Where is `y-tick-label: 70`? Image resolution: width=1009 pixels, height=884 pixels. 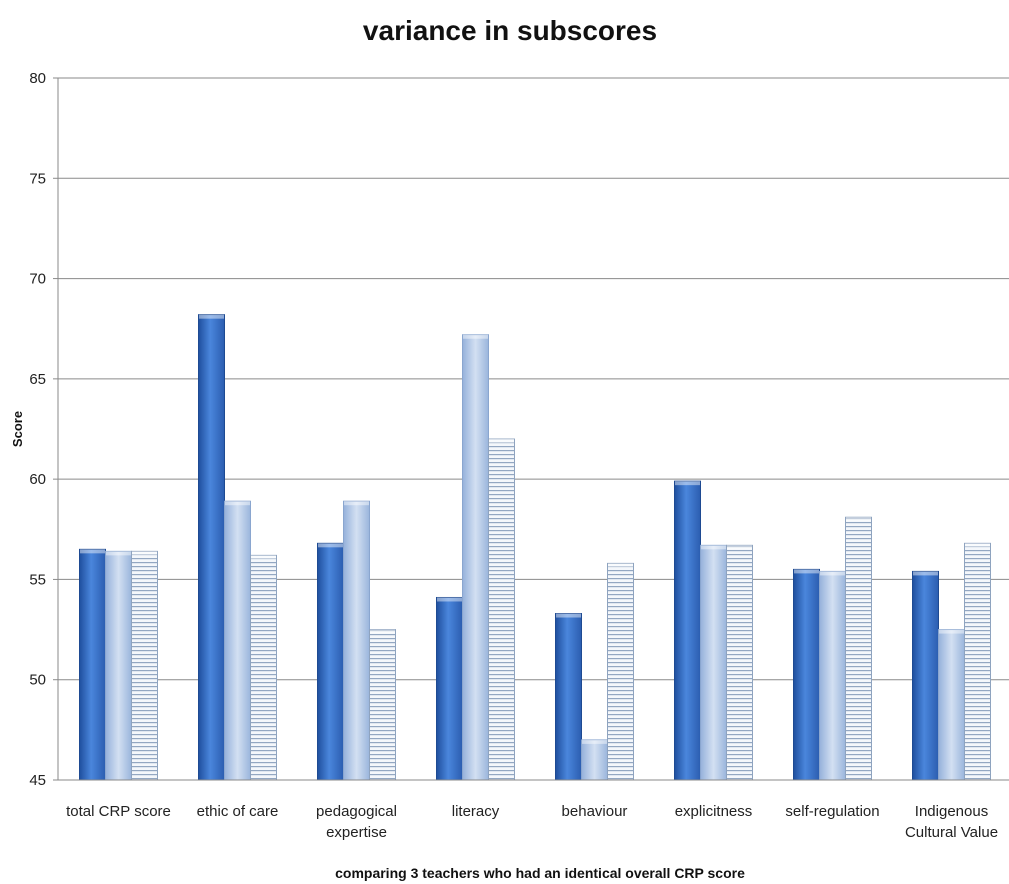
y-tick-label: 70 is located at coordinates (37, 279).